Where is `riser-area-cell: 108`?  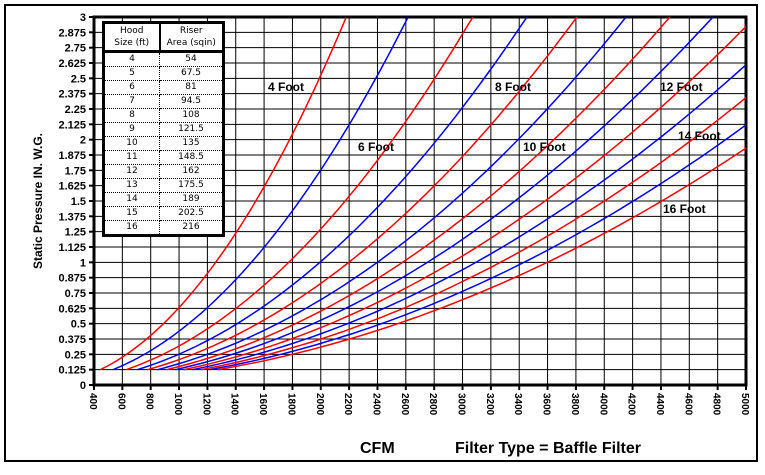 riser-area-cell: 108 is located at coordinates (191, 115).